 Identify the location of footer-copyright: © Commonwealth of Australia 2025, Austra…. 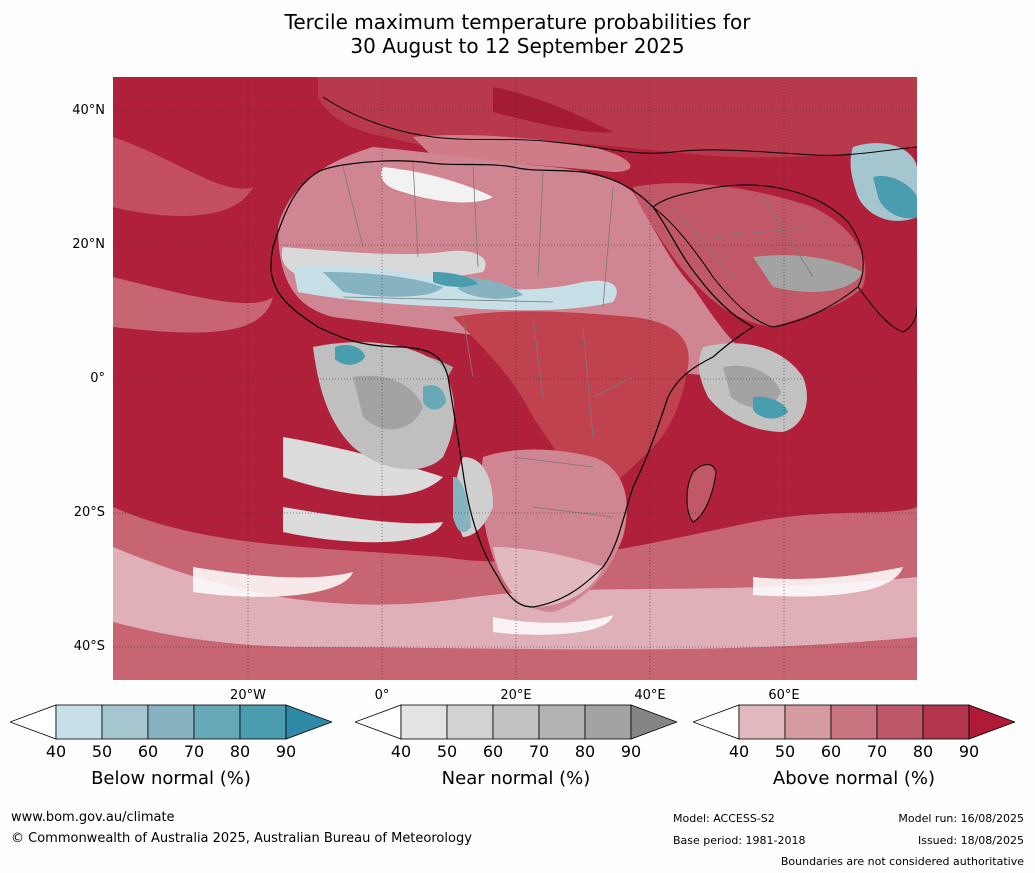
(241, 838).